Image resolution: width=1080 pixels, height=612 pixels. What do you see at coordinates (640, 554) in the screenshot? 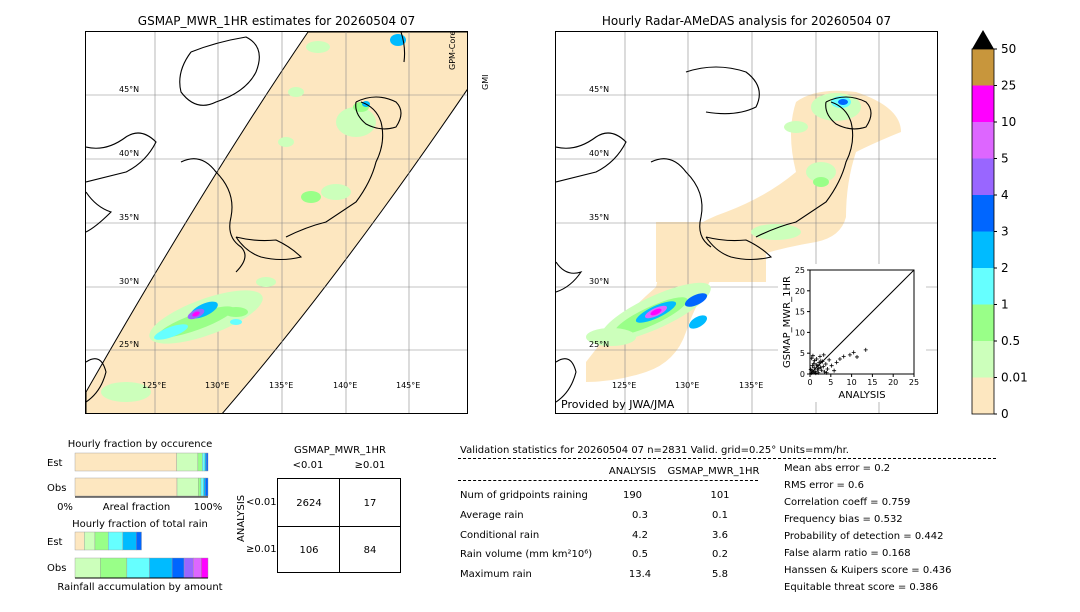
I see `row-analysis-volume: 0.5` at bounding box center [640, 554].